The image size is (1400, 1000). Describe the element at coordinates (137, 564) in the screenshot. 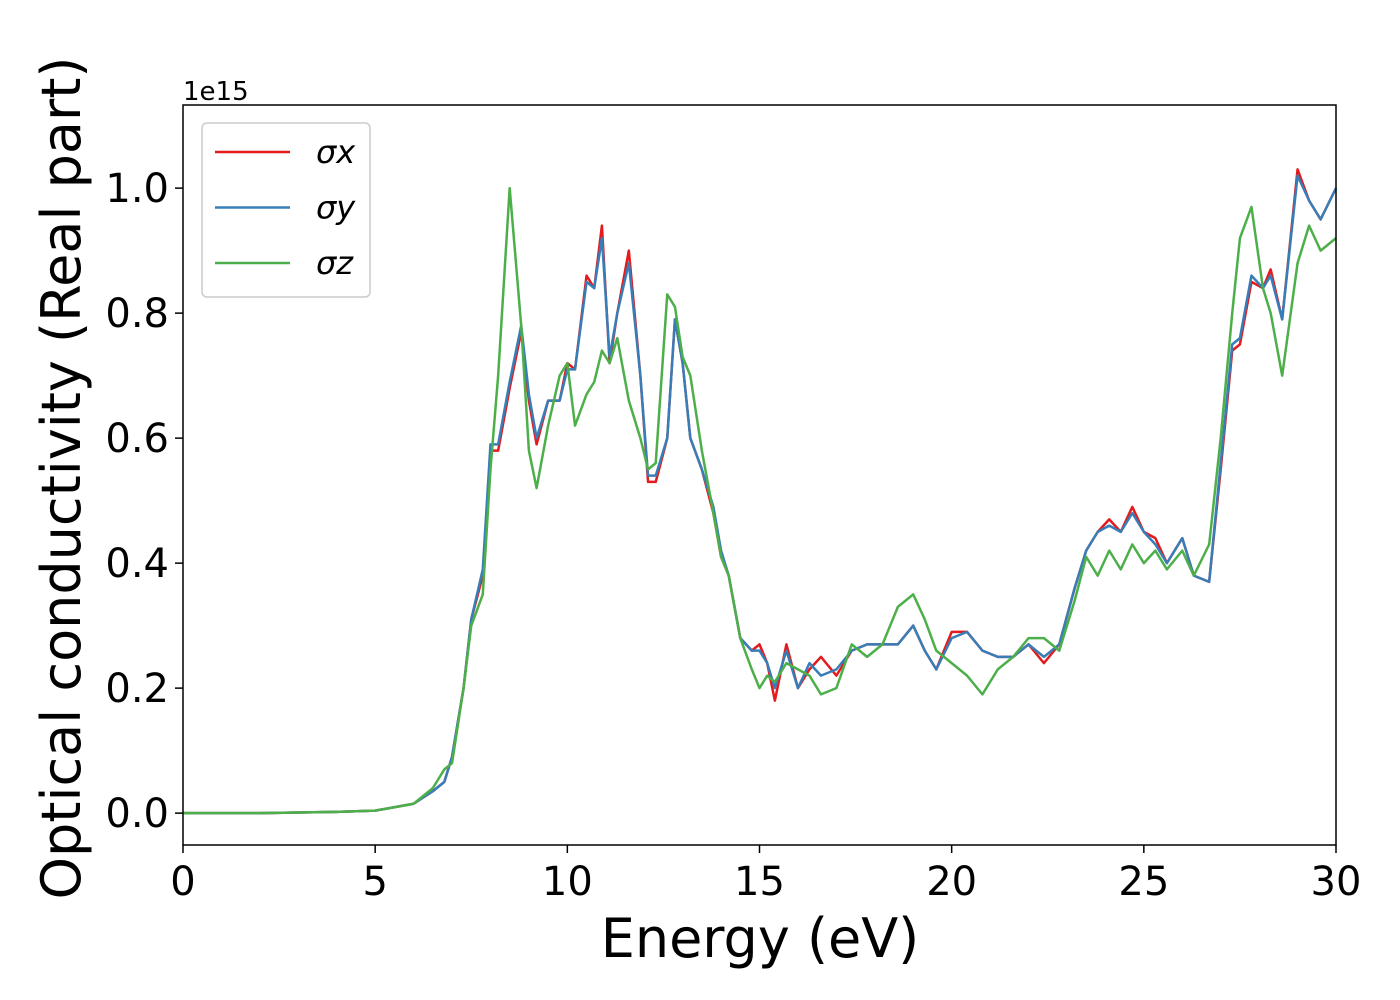

I see `y-tick-label: 0.4` at that location.